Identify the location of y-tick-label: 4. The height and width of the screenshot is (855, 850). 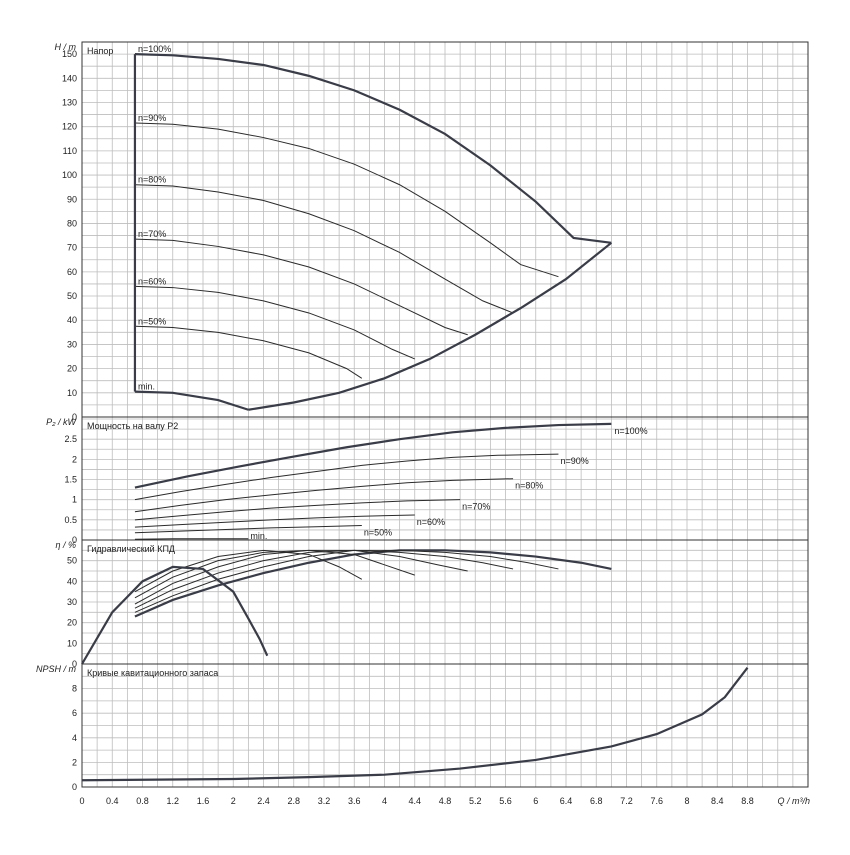
(74, 738).